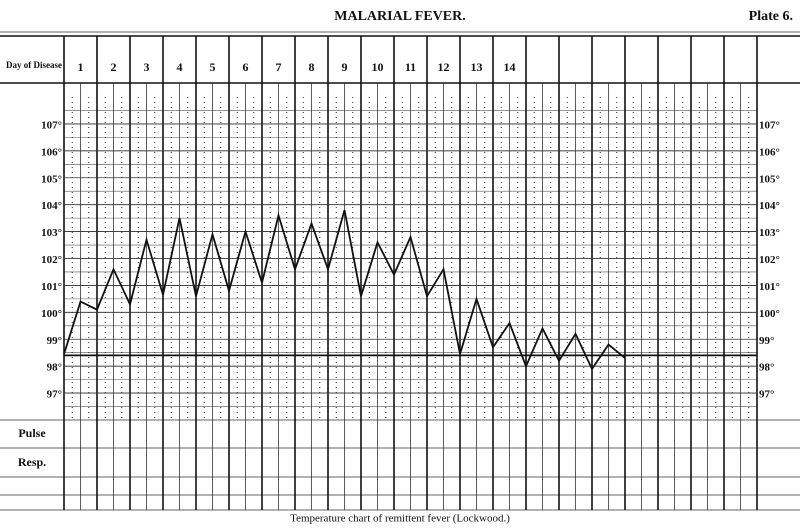 The image size is (800, 530). Describe the element at coordinates (766, 395) in the screenshot. I see `y-tick-label-right: 97°` at that location.